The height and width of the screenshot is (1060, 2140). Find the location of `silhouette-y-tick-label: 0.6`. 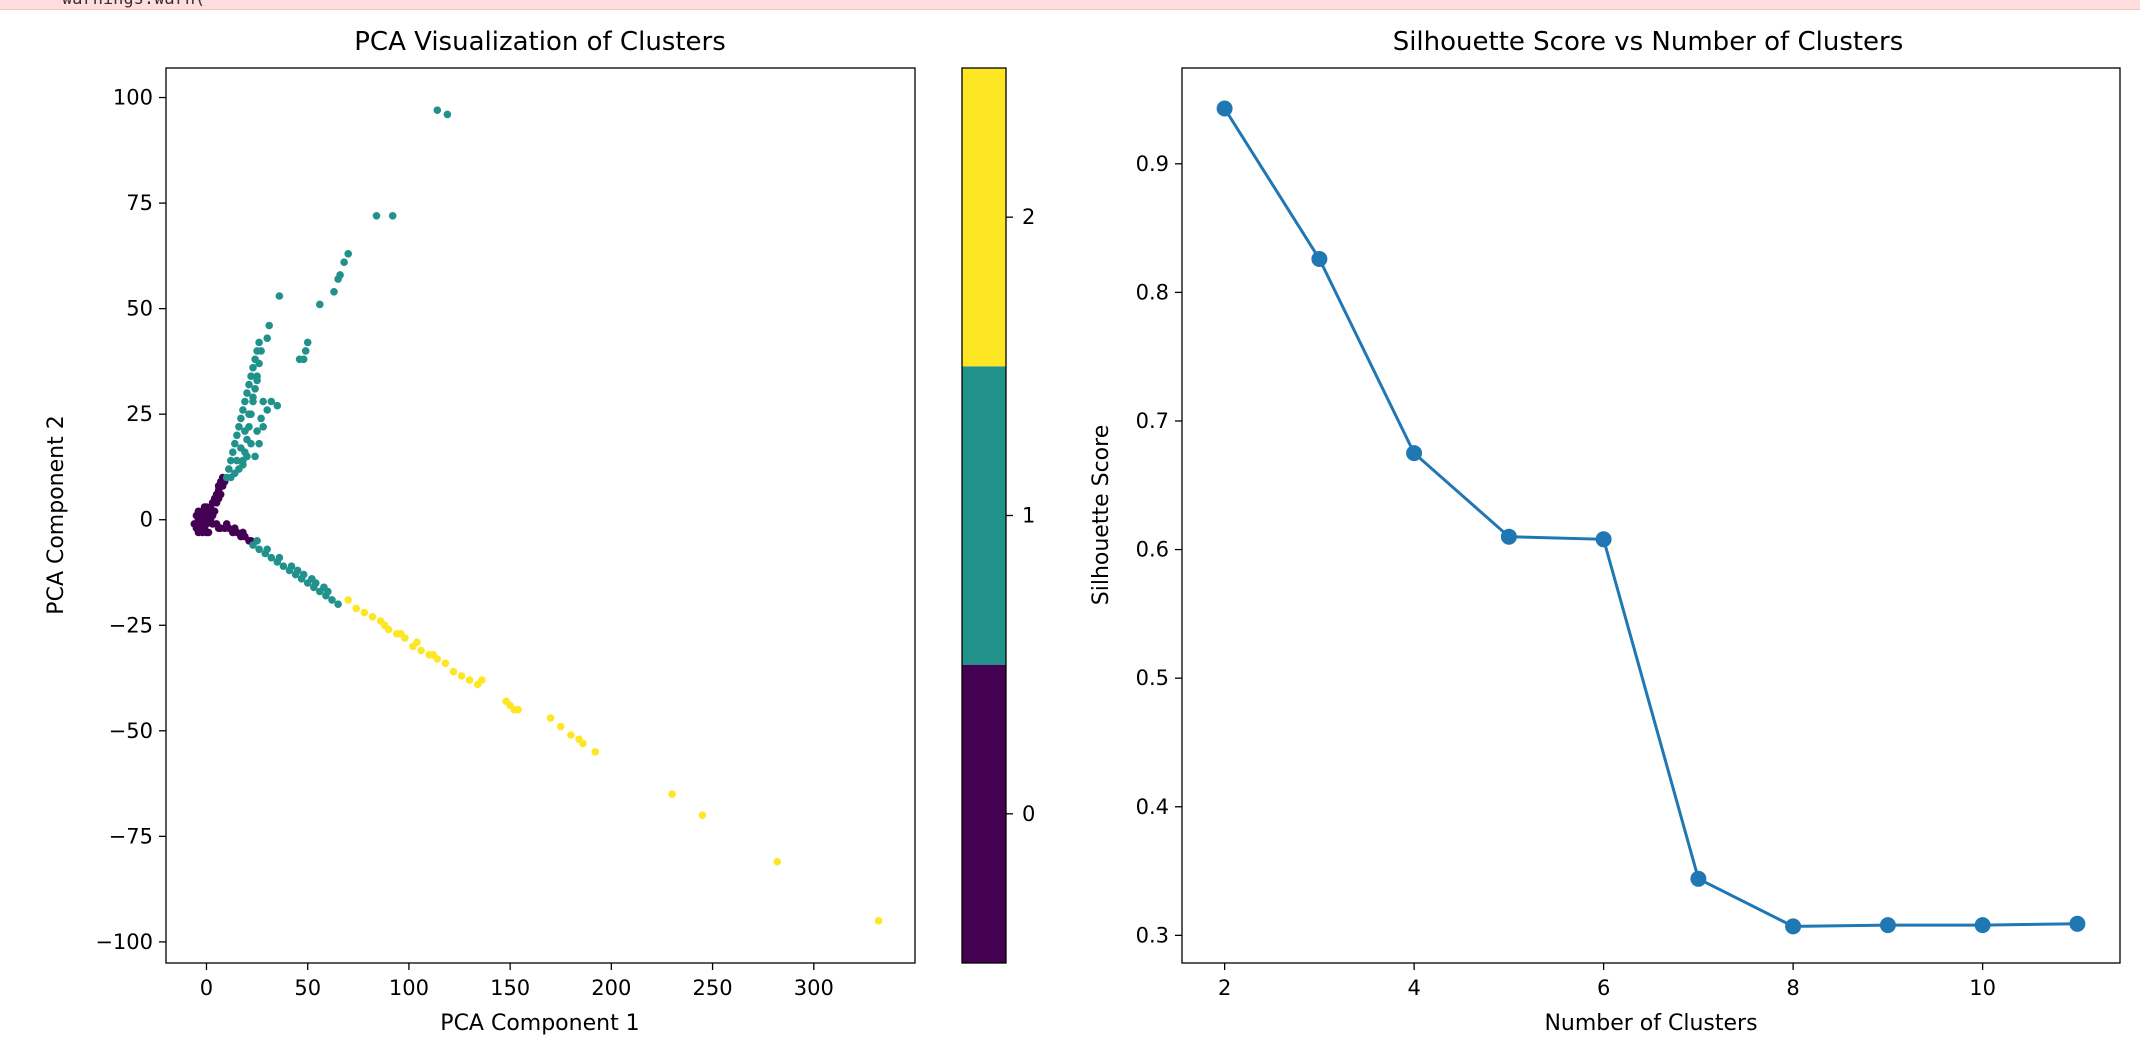

silhouette-y-tick-label: 0.6 is located at coordinates (1152, 550).